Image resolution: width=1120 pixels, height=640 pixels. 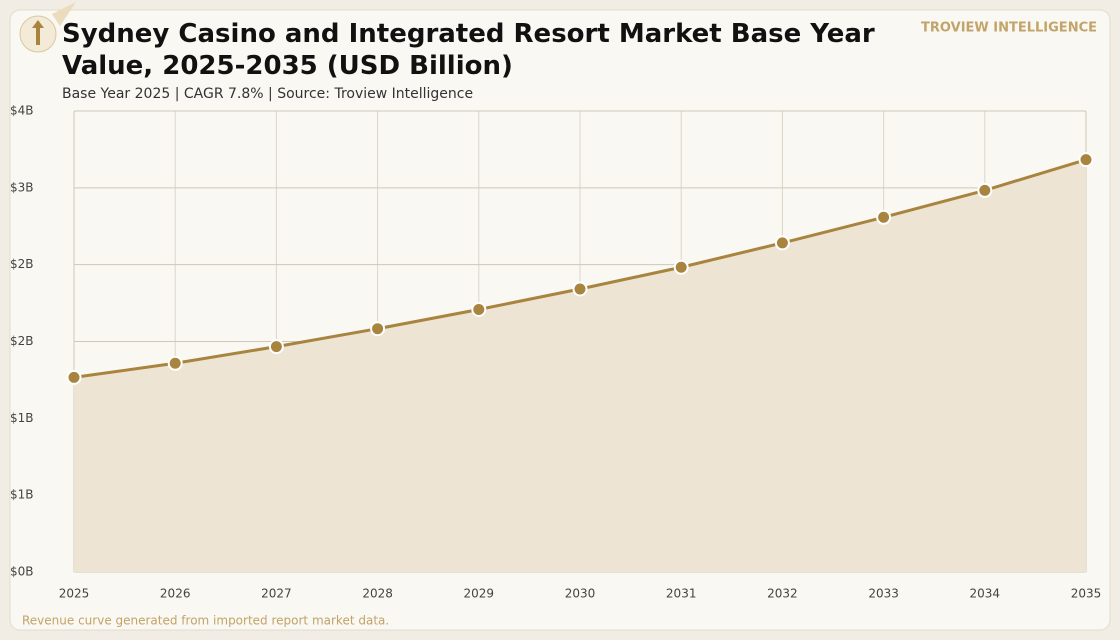 I want to click on title-line: Value, 2025-2035 (USD Billion), so click(x=287, y=66).